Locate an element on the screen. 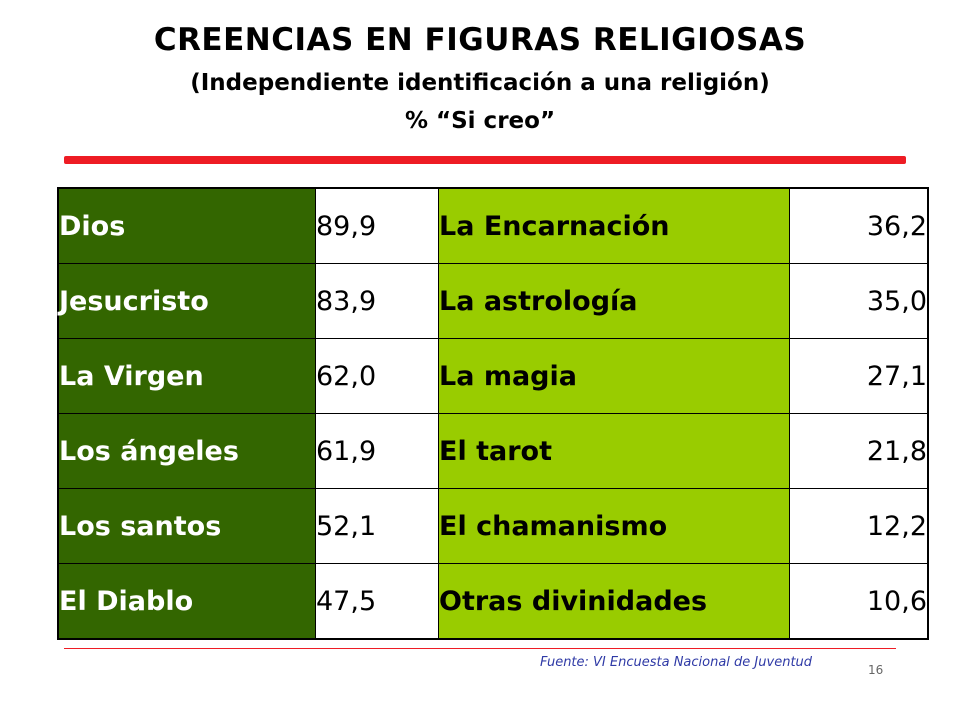  left-label-cell: Los ángeles is located at coordinates (186, 451).